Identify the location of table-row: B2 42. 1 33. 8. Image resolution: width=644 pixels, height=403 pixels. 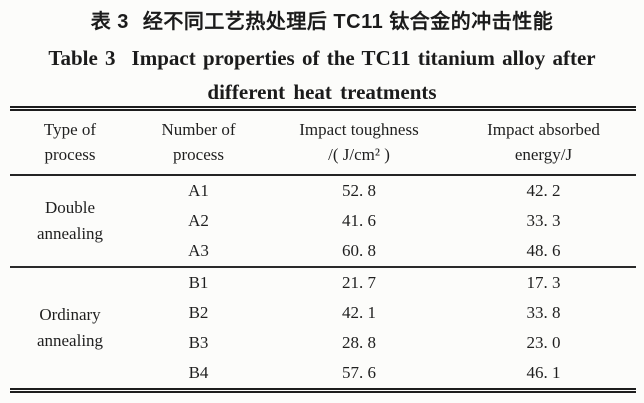
(323, 313).